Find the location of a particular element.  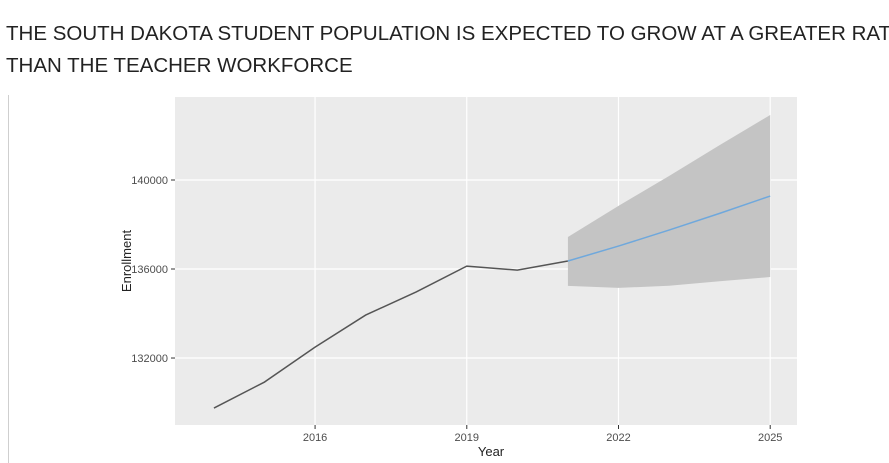

confidence-band is located at coordinates (669, 201).